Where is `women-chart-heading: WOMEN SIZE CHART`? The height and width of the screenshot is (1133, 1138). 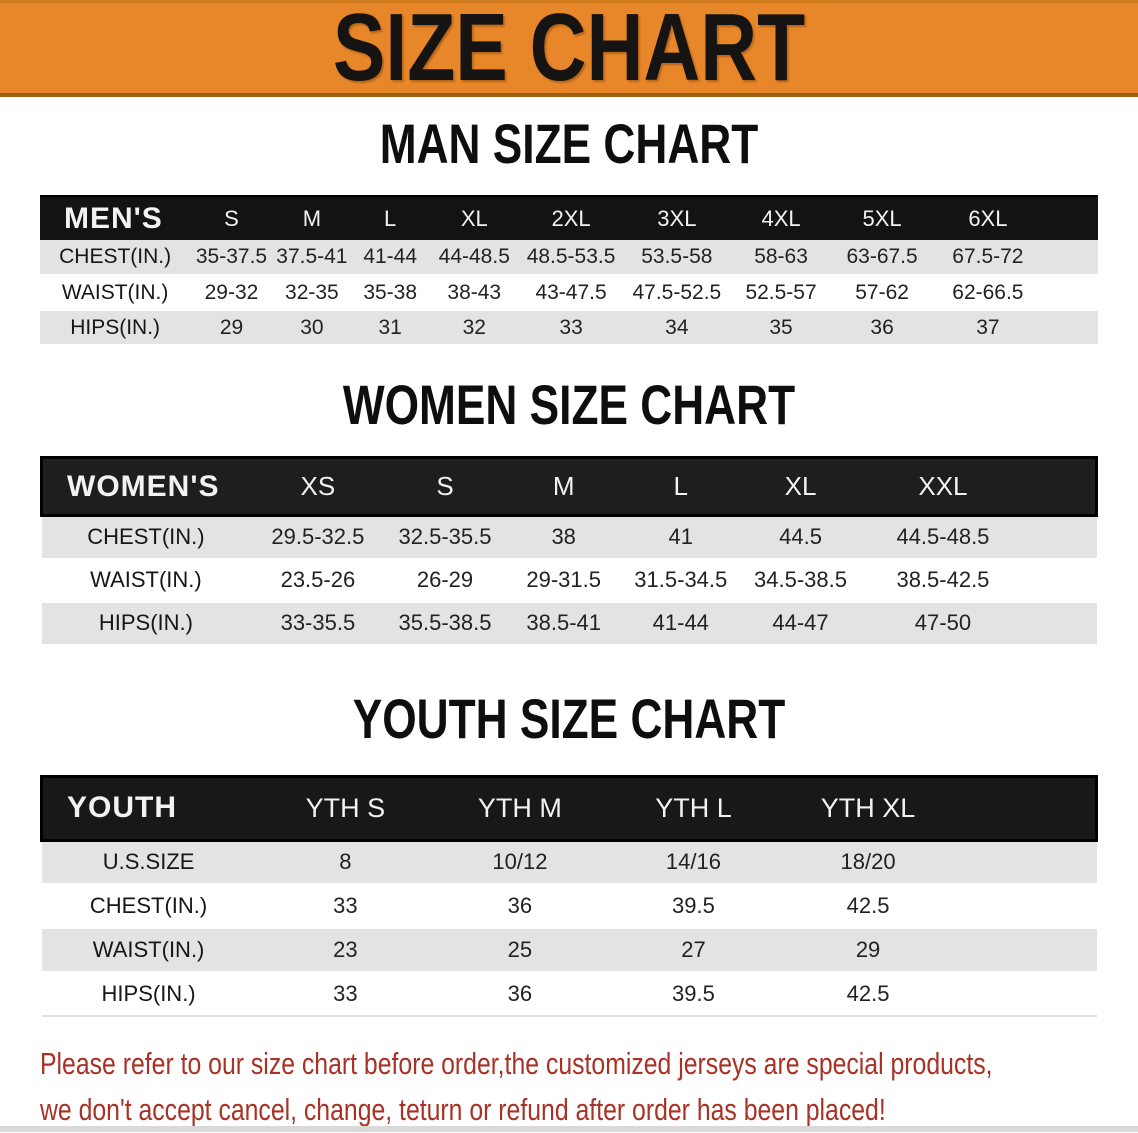
women-chart-heading: WOMEN SIZE CHART is located at coordinates (569, 404).